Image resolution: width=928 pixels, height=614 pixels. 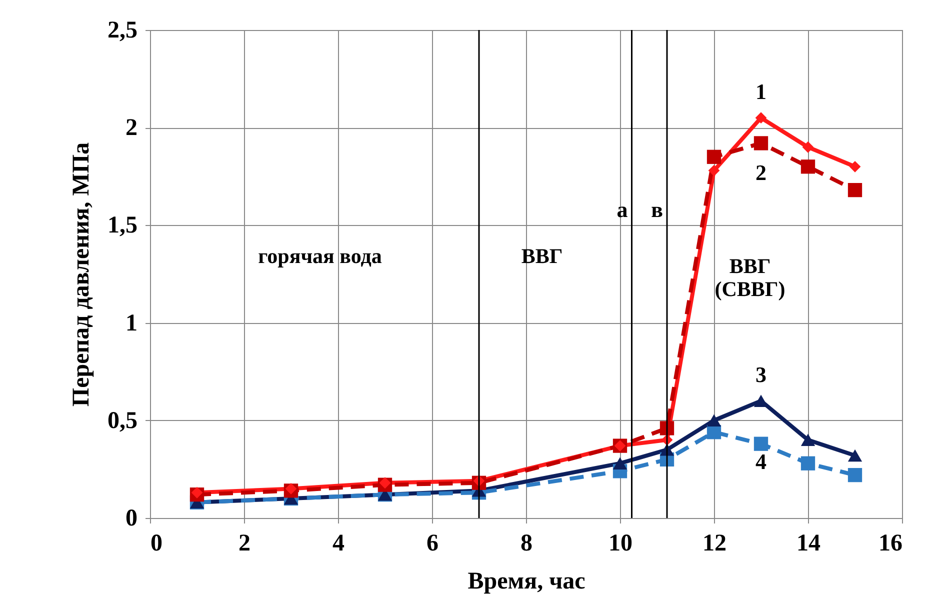 I want to click on x-tick-label: 4, so click(x=338, y=543).